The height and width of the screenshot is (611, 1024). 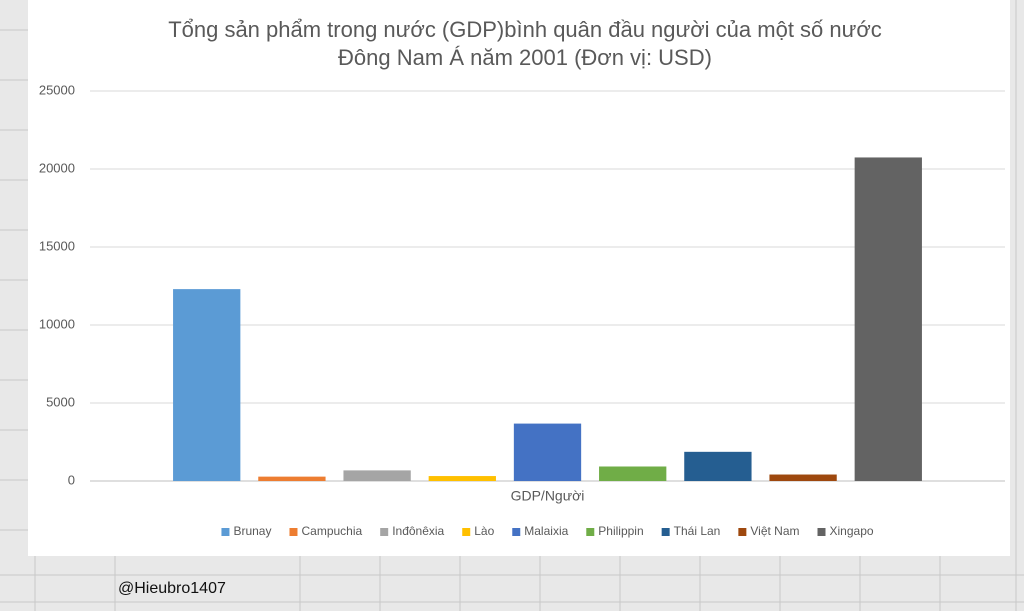 What do you see at coordinates (57, 167) in the screenshot?
I see `y-tick-label: 20000` at bounding box center [57, 167].